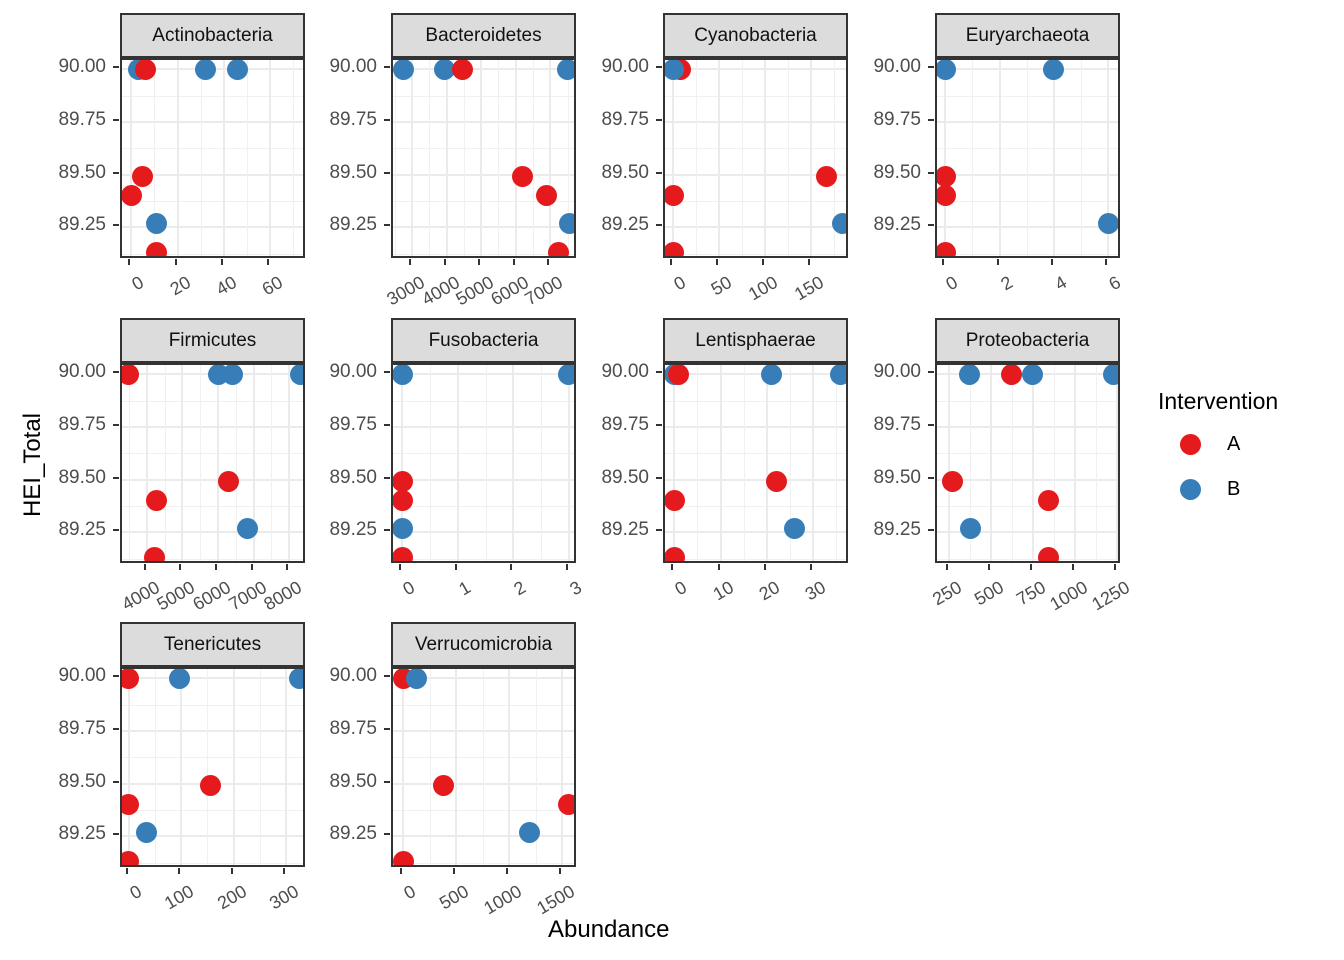  I want to click on x-tick-label: 60, so click(272, 286).